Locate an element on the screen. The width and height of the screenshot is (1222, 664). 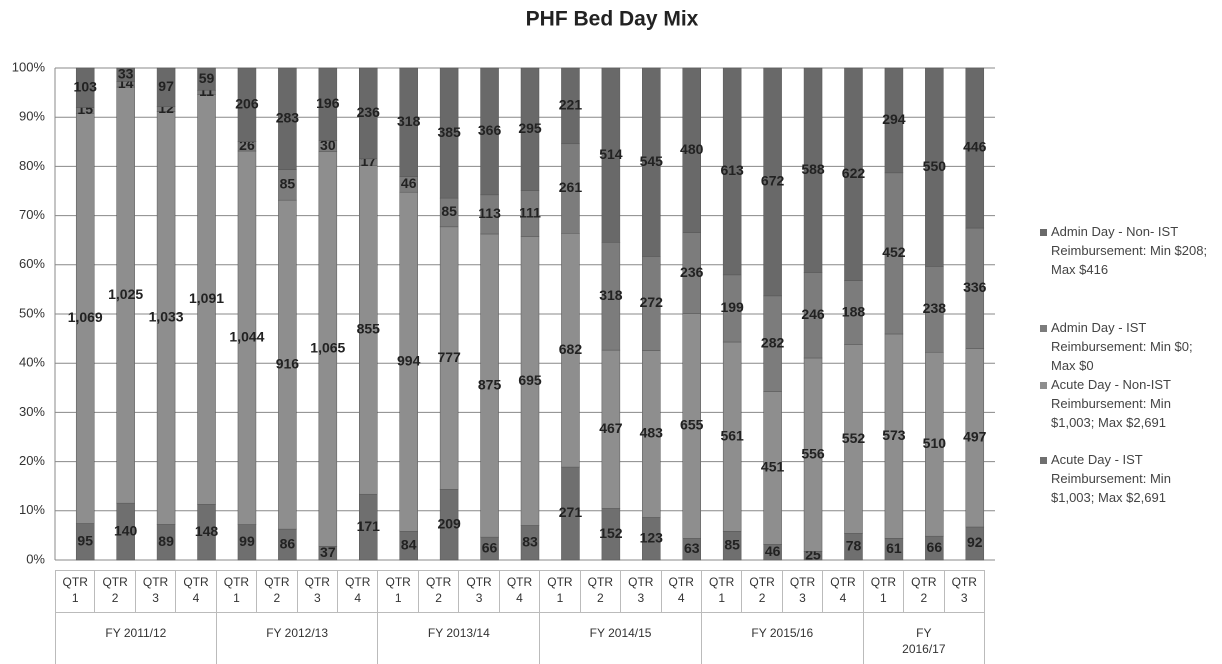
data-label: 510 is located at coordinates (935, 443).